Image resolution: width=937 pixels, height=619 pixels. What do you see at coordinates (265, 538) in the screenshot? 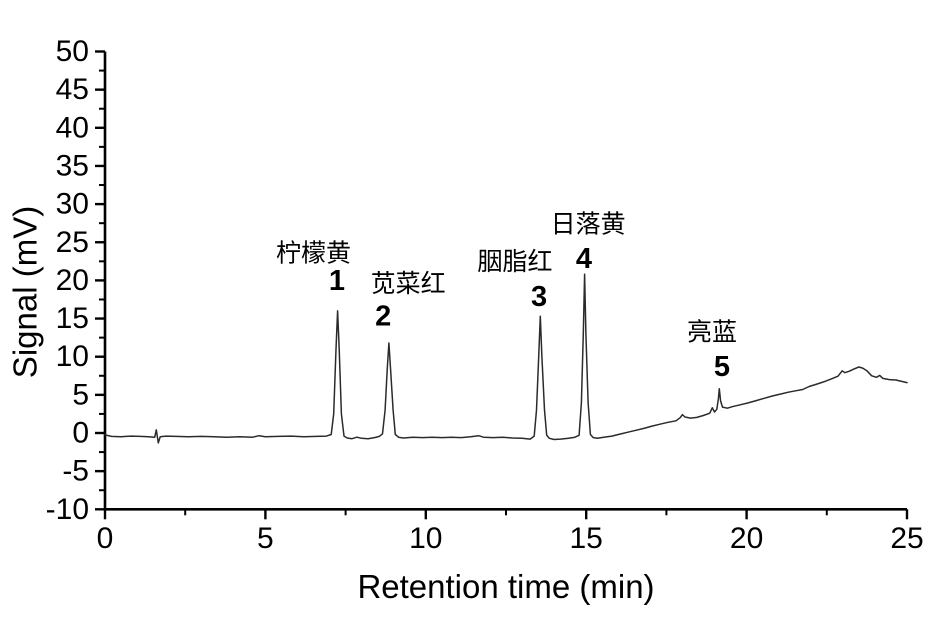
I see `x-tick-label: 5` at bounding box center [265, 538].